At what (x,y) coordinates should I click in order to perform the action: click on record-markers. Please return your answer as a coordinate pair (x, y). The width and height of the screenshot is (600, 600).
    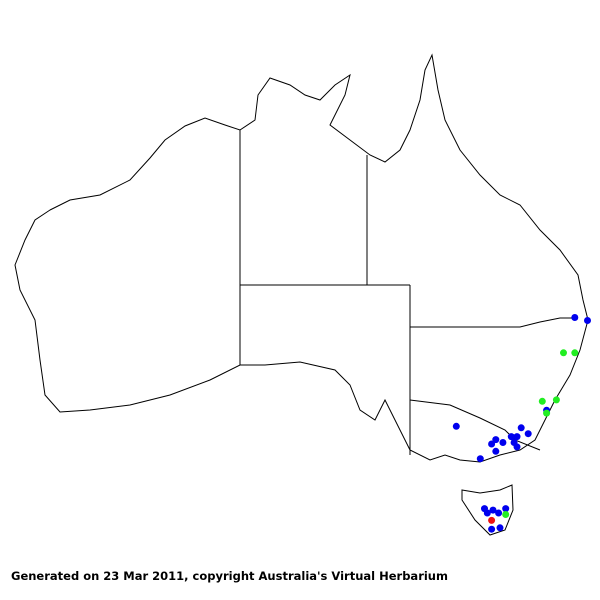
    Looking at the image, I should click on (521, 423).